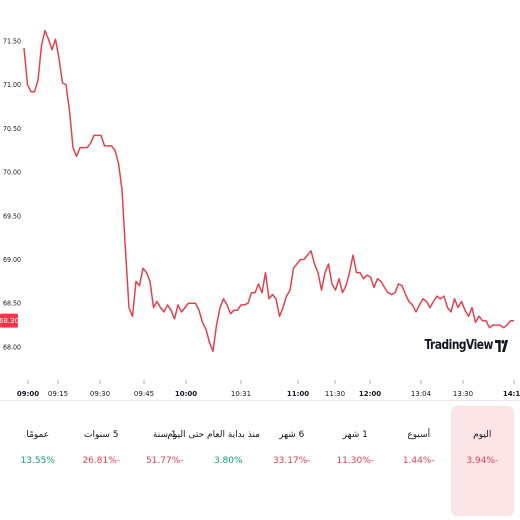 The width and height of the screenshot is (520, 520). I want to click on period-tab: اليوم 3.94%-, so click(482, 461).